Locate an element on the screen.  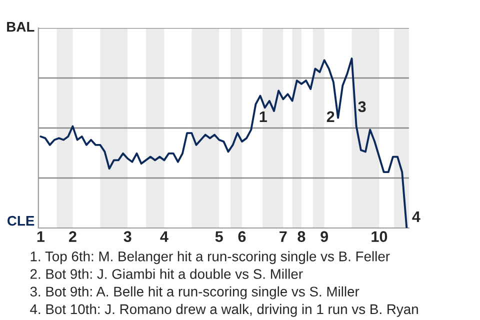
text: BAL is located at coordinates (20, 27).